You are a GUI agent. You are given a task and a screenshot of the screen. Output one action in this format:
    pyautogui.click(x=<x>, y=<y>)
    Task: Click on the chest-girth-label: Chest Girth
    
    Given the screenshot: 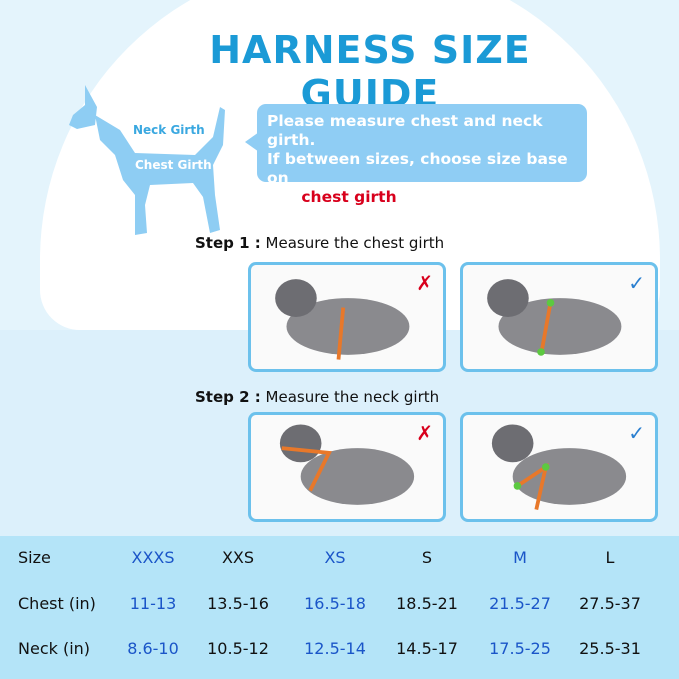 What is the action you would take?
    pyautogui.click(x=173, y=165)
    